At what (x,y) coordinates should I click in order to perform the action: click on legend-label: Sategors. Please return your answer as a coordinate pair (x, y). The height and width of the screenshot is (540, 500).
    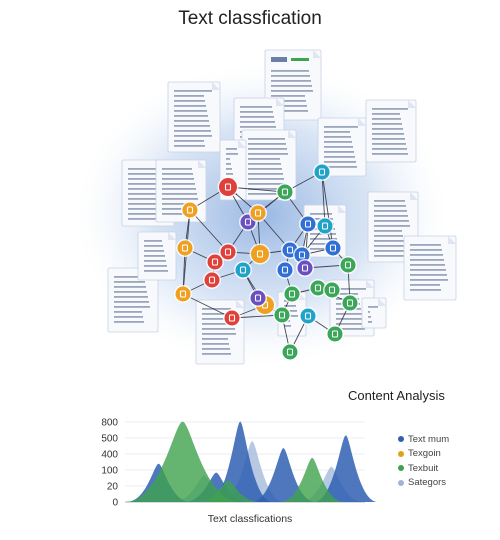
    Looking at the image, I should click on (427, 483).